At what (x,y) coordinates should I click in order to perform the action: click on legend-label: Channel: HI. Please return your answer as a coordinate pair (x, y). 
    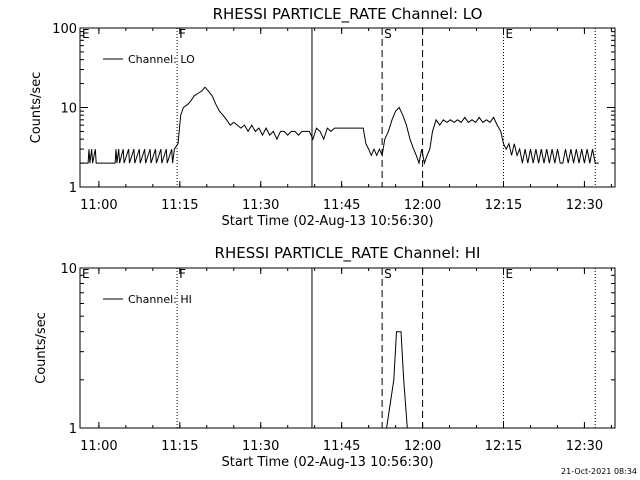
    Looking at the image, I should click on (160, 299).